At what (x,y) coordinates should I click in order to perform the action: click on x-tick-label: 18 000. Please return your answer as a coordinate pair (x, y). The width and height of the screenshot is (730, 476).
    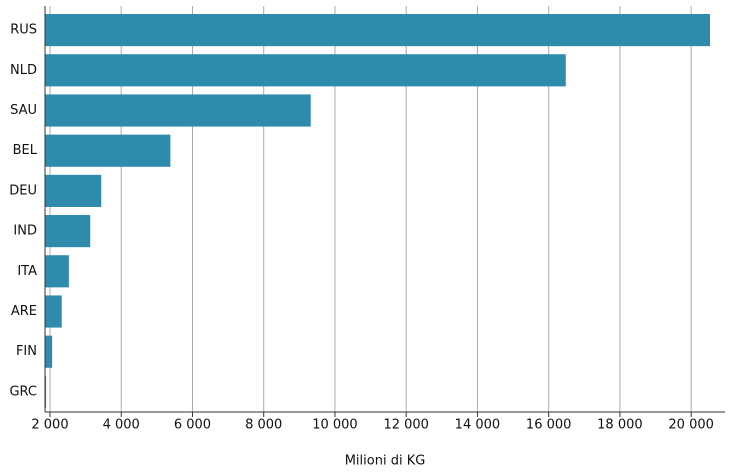
    Looking at the image, I should click on (620, 425).